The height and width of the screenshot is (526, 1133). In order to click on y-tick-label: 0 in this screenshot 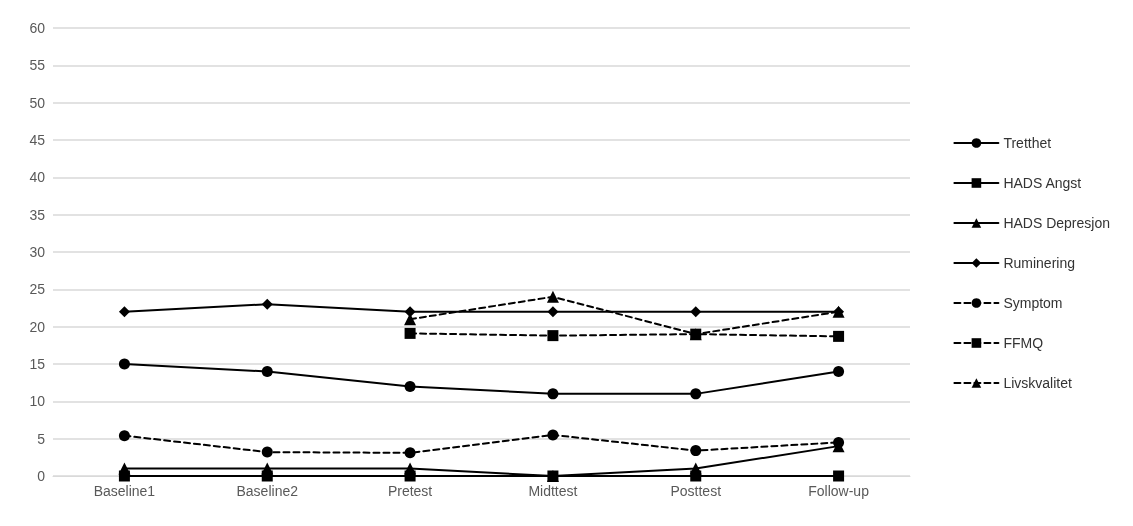, I will do `click(41, 476)`.